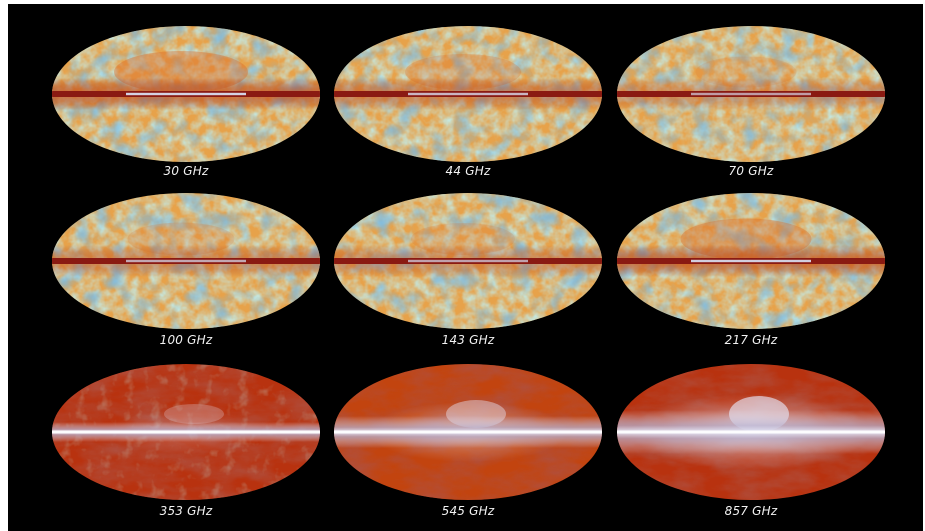 The image size is (925, 531). Describe the element at coordinates (751, 171) in the screenshot. I see `map-label-3: 70 GHz` at that location.